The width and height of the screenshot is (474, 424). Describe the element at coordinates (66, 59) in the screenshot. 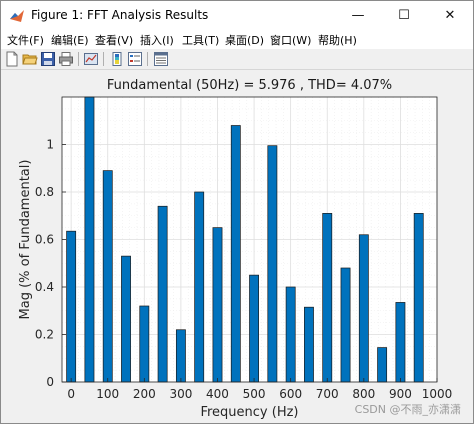

I see `print-icon` at that location.